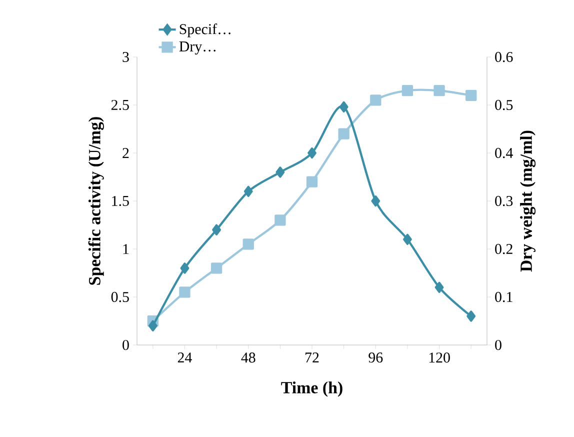 This screenshot has width=574, height=437. I want to click on x-tick-label: 72, so click(312, 357).